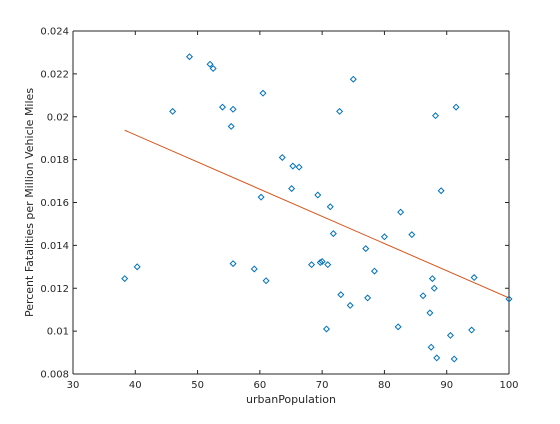 This screenshot has width=560, height=424. What do you see at coordinates (322, 385) in the screenshot?
I see `x-tick-label: 70` at bounding box center [322, 385].